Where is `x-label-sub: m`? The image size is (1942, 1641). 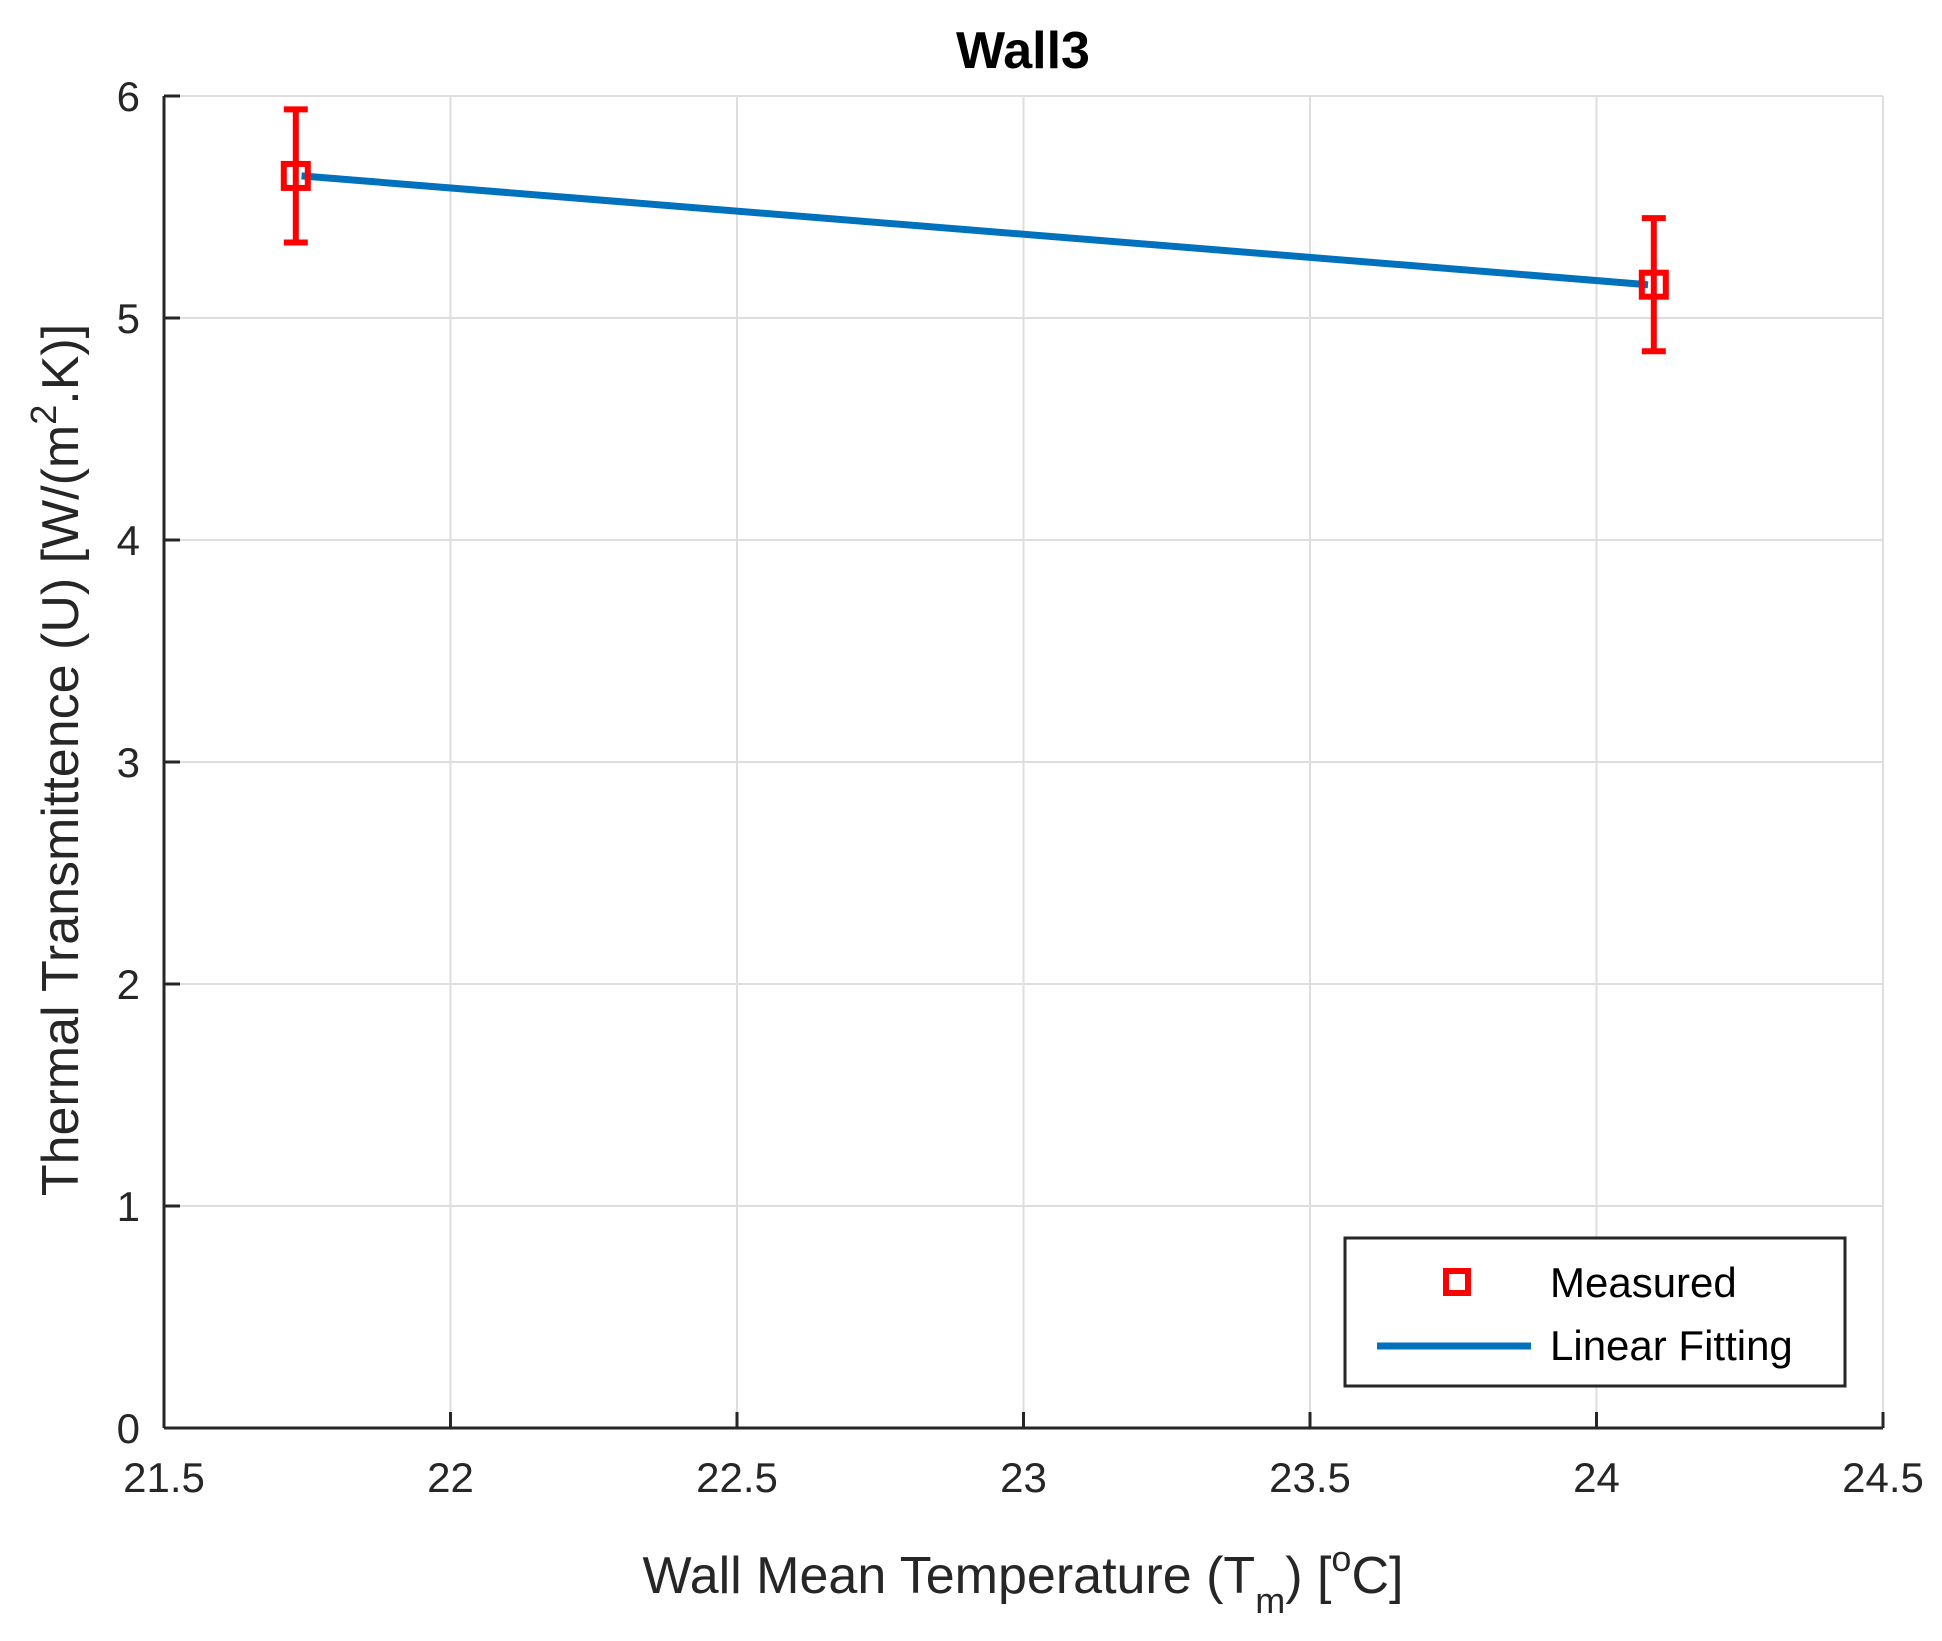 x-label-sub: m is located at coordinates (1270, 1600).